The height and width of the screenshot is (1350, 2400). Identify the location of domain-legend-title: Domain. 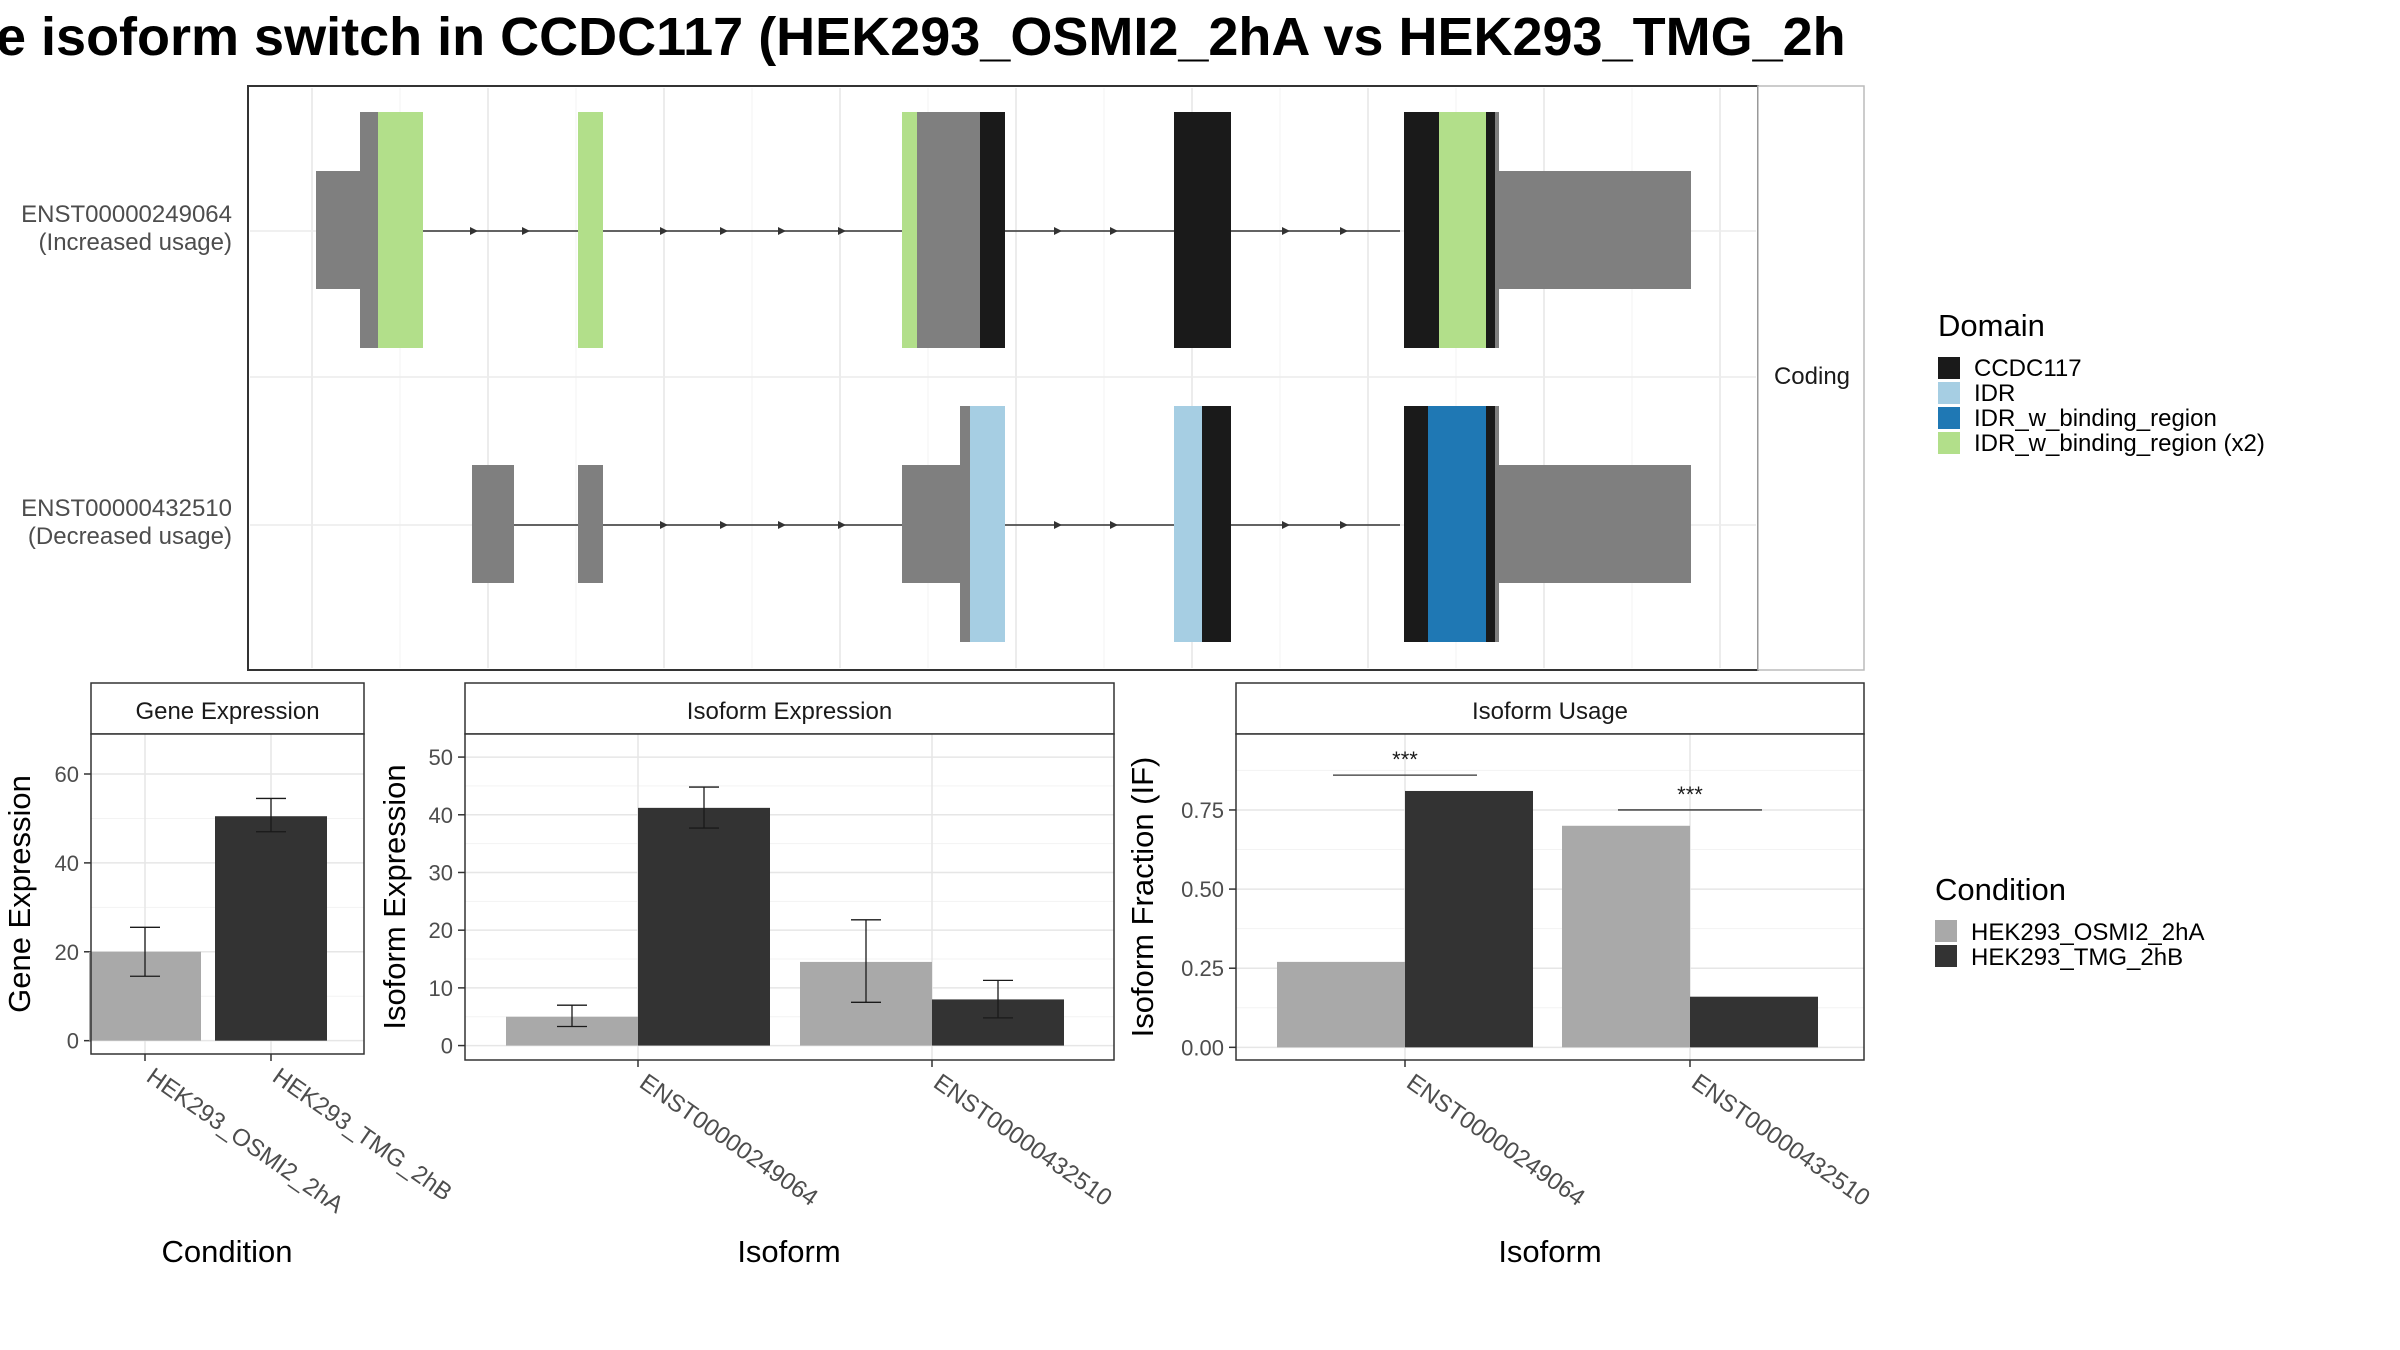
(1991, 325).